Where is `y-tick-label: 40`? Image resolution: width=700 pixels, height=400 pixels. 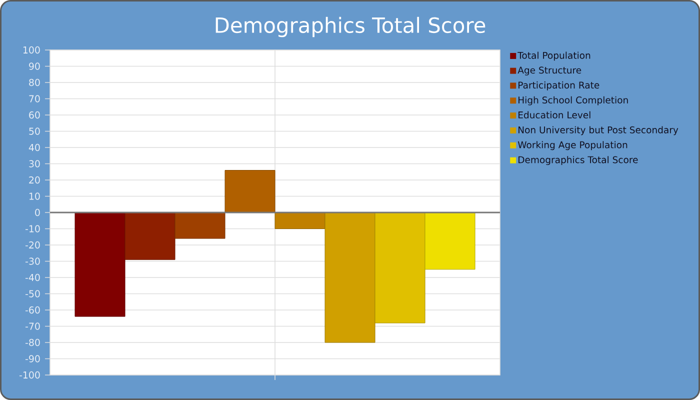 y-tick-label: 40 is located at coordinates (34, 148).